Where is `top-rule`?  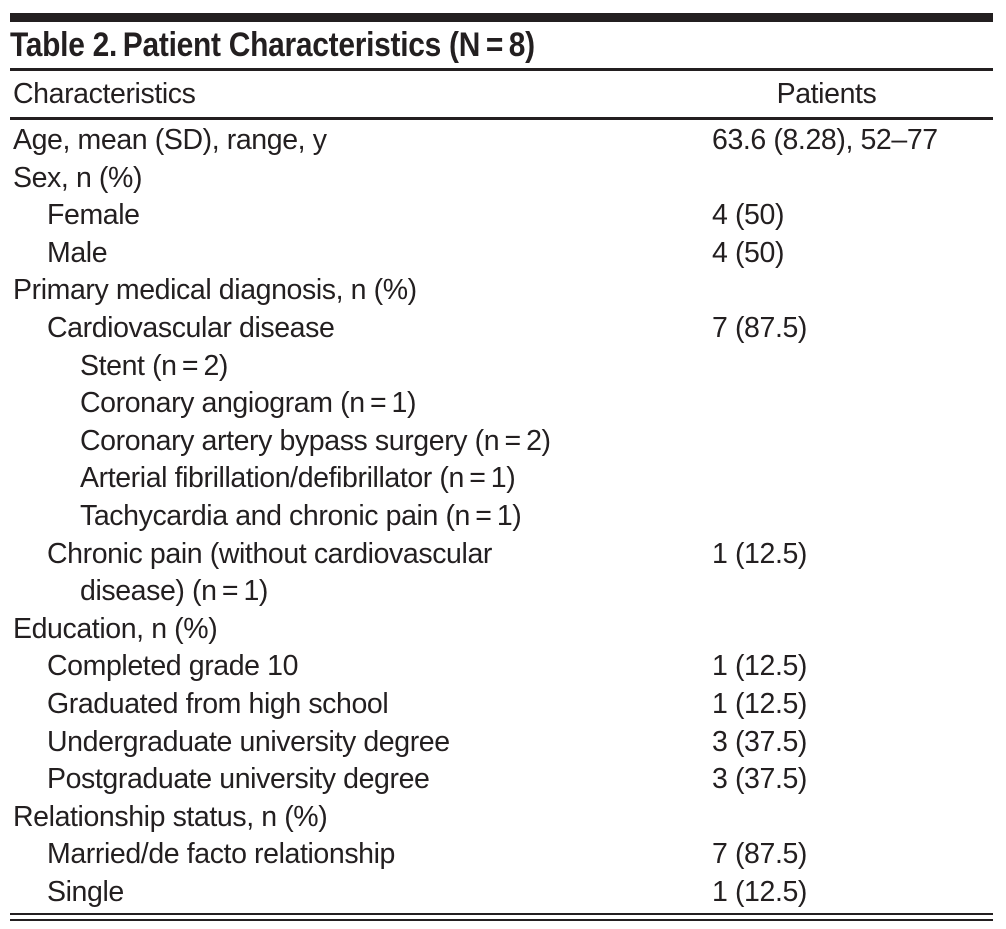
top-rule is located at coordinates (501, 17).